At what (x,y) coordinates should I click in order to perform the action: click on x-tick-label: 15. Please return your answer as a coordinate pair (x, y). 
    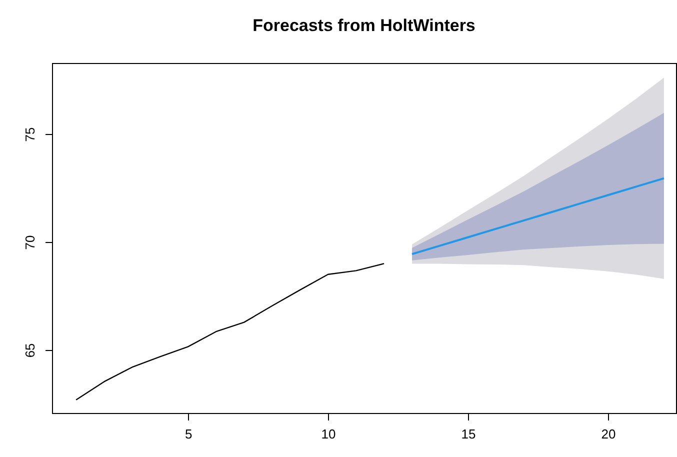
    Looking at the image, I should click on (468, 434).